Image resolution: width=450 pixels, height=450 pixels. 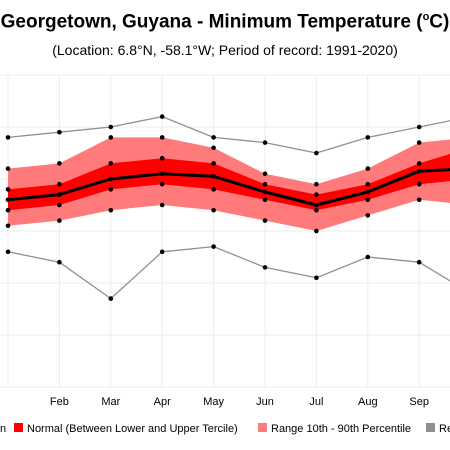 I want to click on point-record-range-min-jun, so click(x=265, y=267).